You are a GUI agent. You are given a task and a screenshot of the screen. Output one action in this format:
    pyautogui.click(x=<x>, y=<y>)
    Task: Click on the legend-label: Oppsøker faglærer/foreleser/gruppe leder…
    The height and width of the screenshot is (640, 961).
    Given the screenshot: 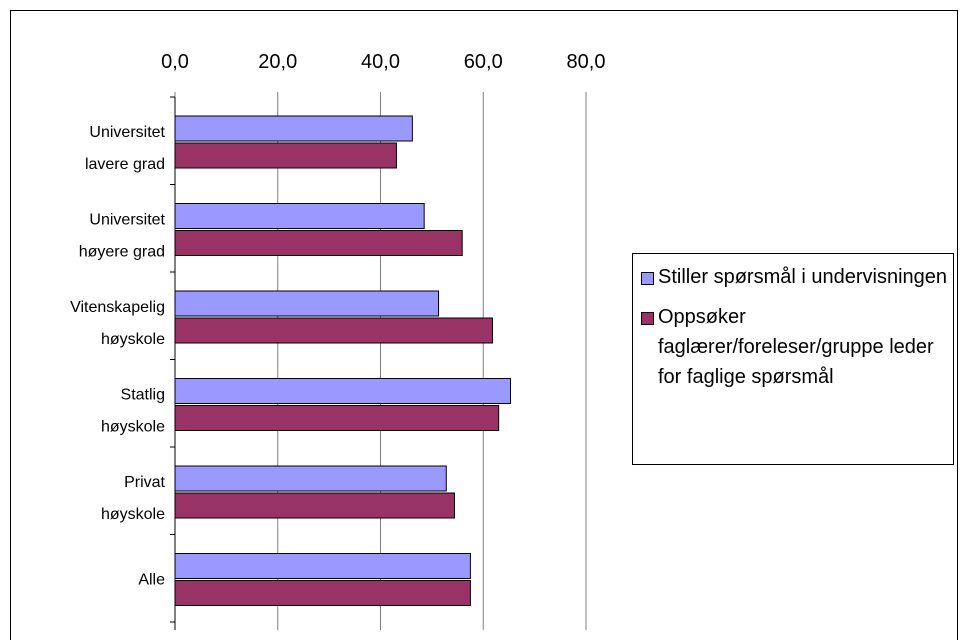 What is the action you would take?
    pyautogui.click(x=796, y=347)
    